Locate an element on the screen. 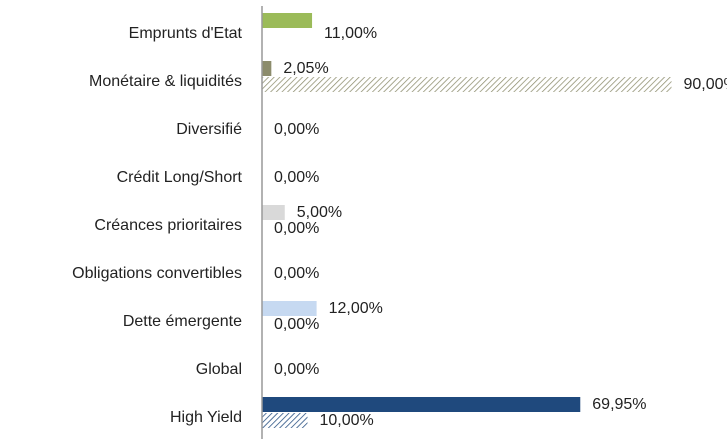  value-label: 69,95% is located at coordinates (619, 404).